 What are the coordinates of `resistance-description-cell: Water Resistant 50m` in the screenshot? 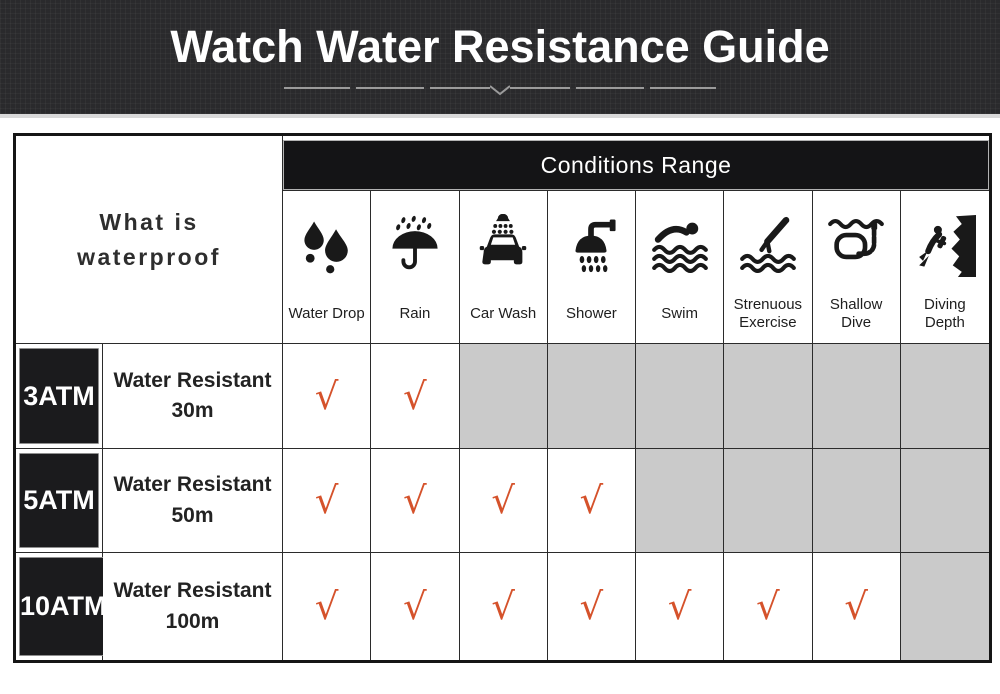 It's located at (193, 501).